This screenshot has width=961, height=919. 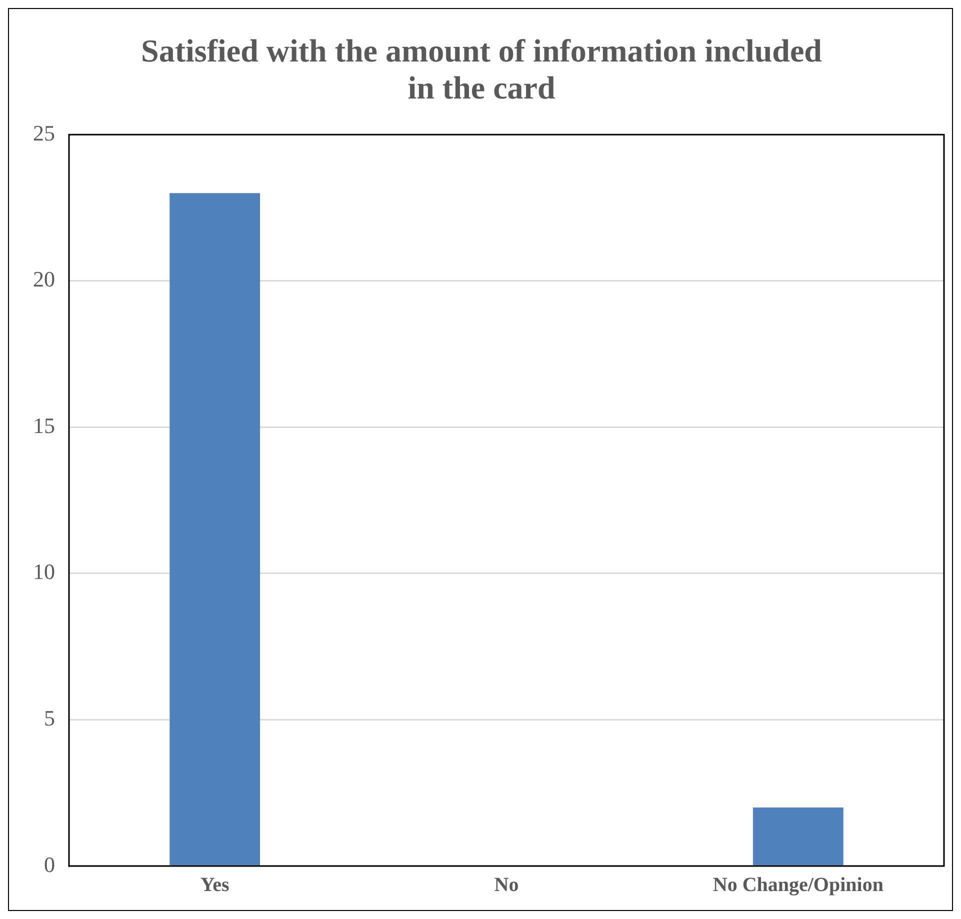 I want to click on x-tick-label: No, so click(x=506, y=885).